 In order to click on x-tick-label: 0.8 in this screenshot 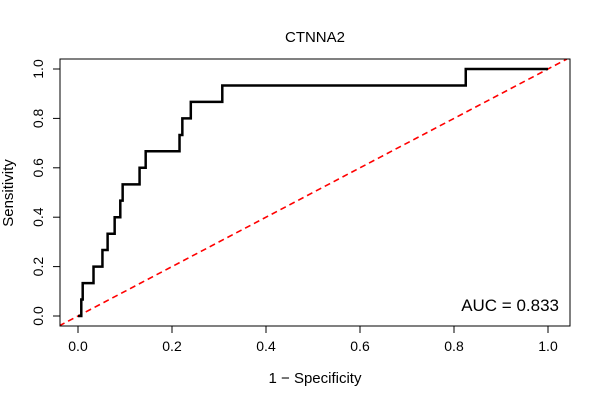, I will do `click(454, 346)`.